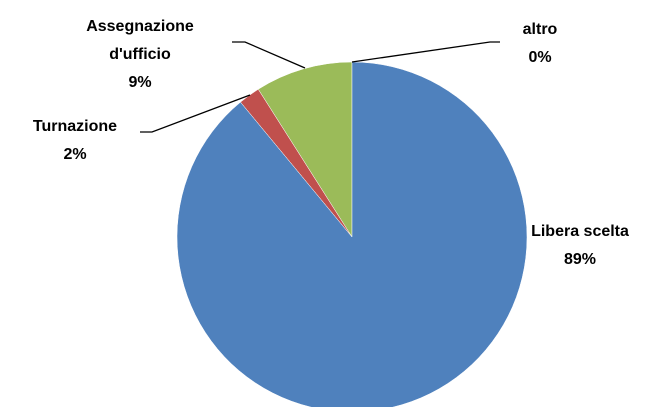  Describe the element at coordinates (80, 141) in the screenshot. I see `data-label: Turnazione 2%` at that location.